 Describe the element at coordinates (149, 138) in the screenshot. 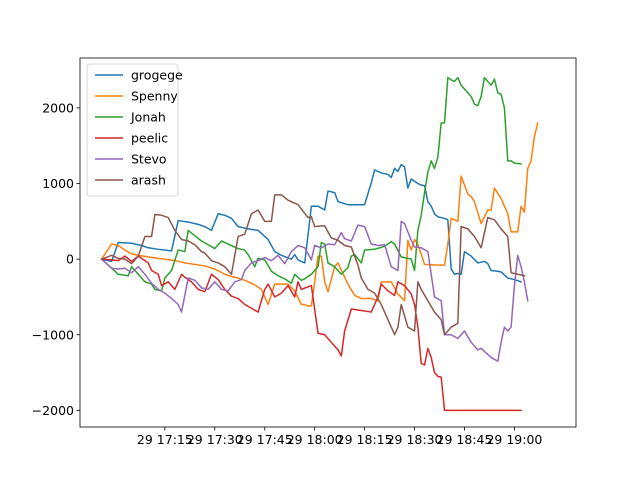

I see `legend-label-peelic: peelic` at that location.